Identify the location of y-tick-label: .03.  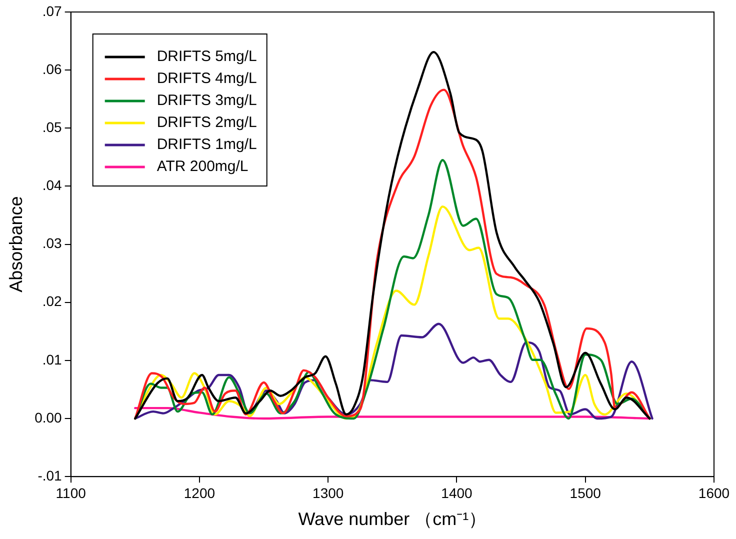
(52, 243).